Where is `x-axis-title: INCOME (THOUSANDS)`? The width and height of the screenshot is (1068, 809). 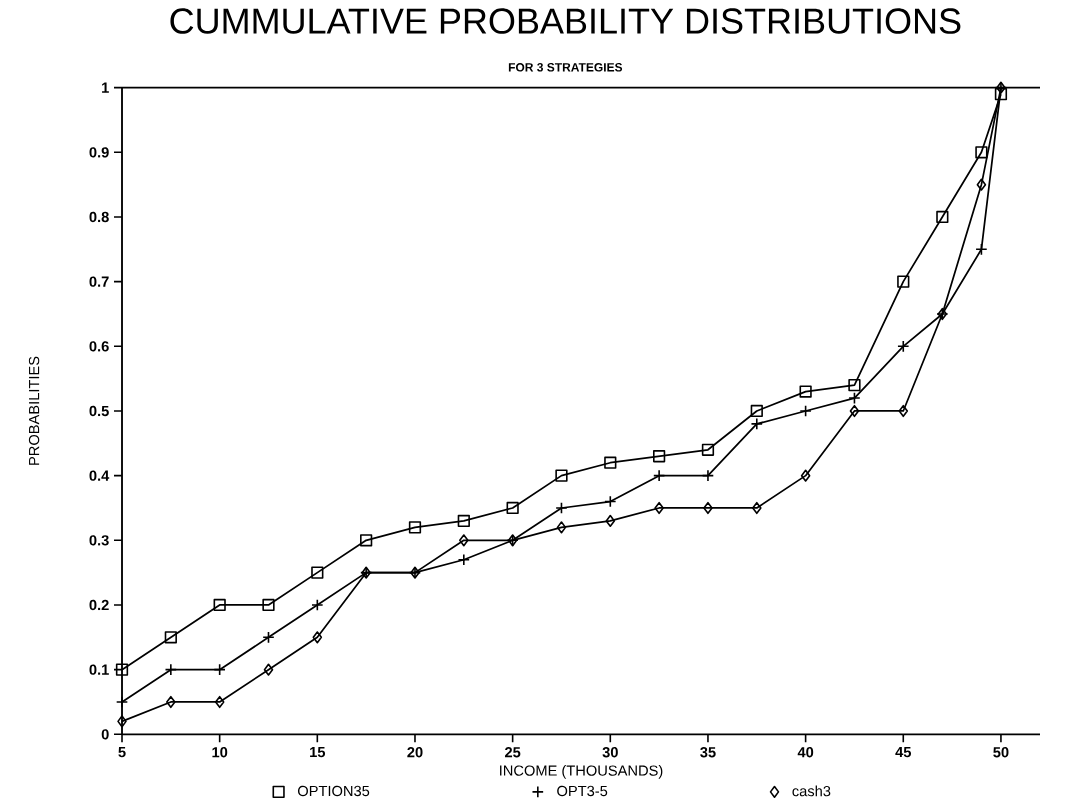 x-axis-title: INCOME (THOUSANDS) is located at coordinates (581, 772).